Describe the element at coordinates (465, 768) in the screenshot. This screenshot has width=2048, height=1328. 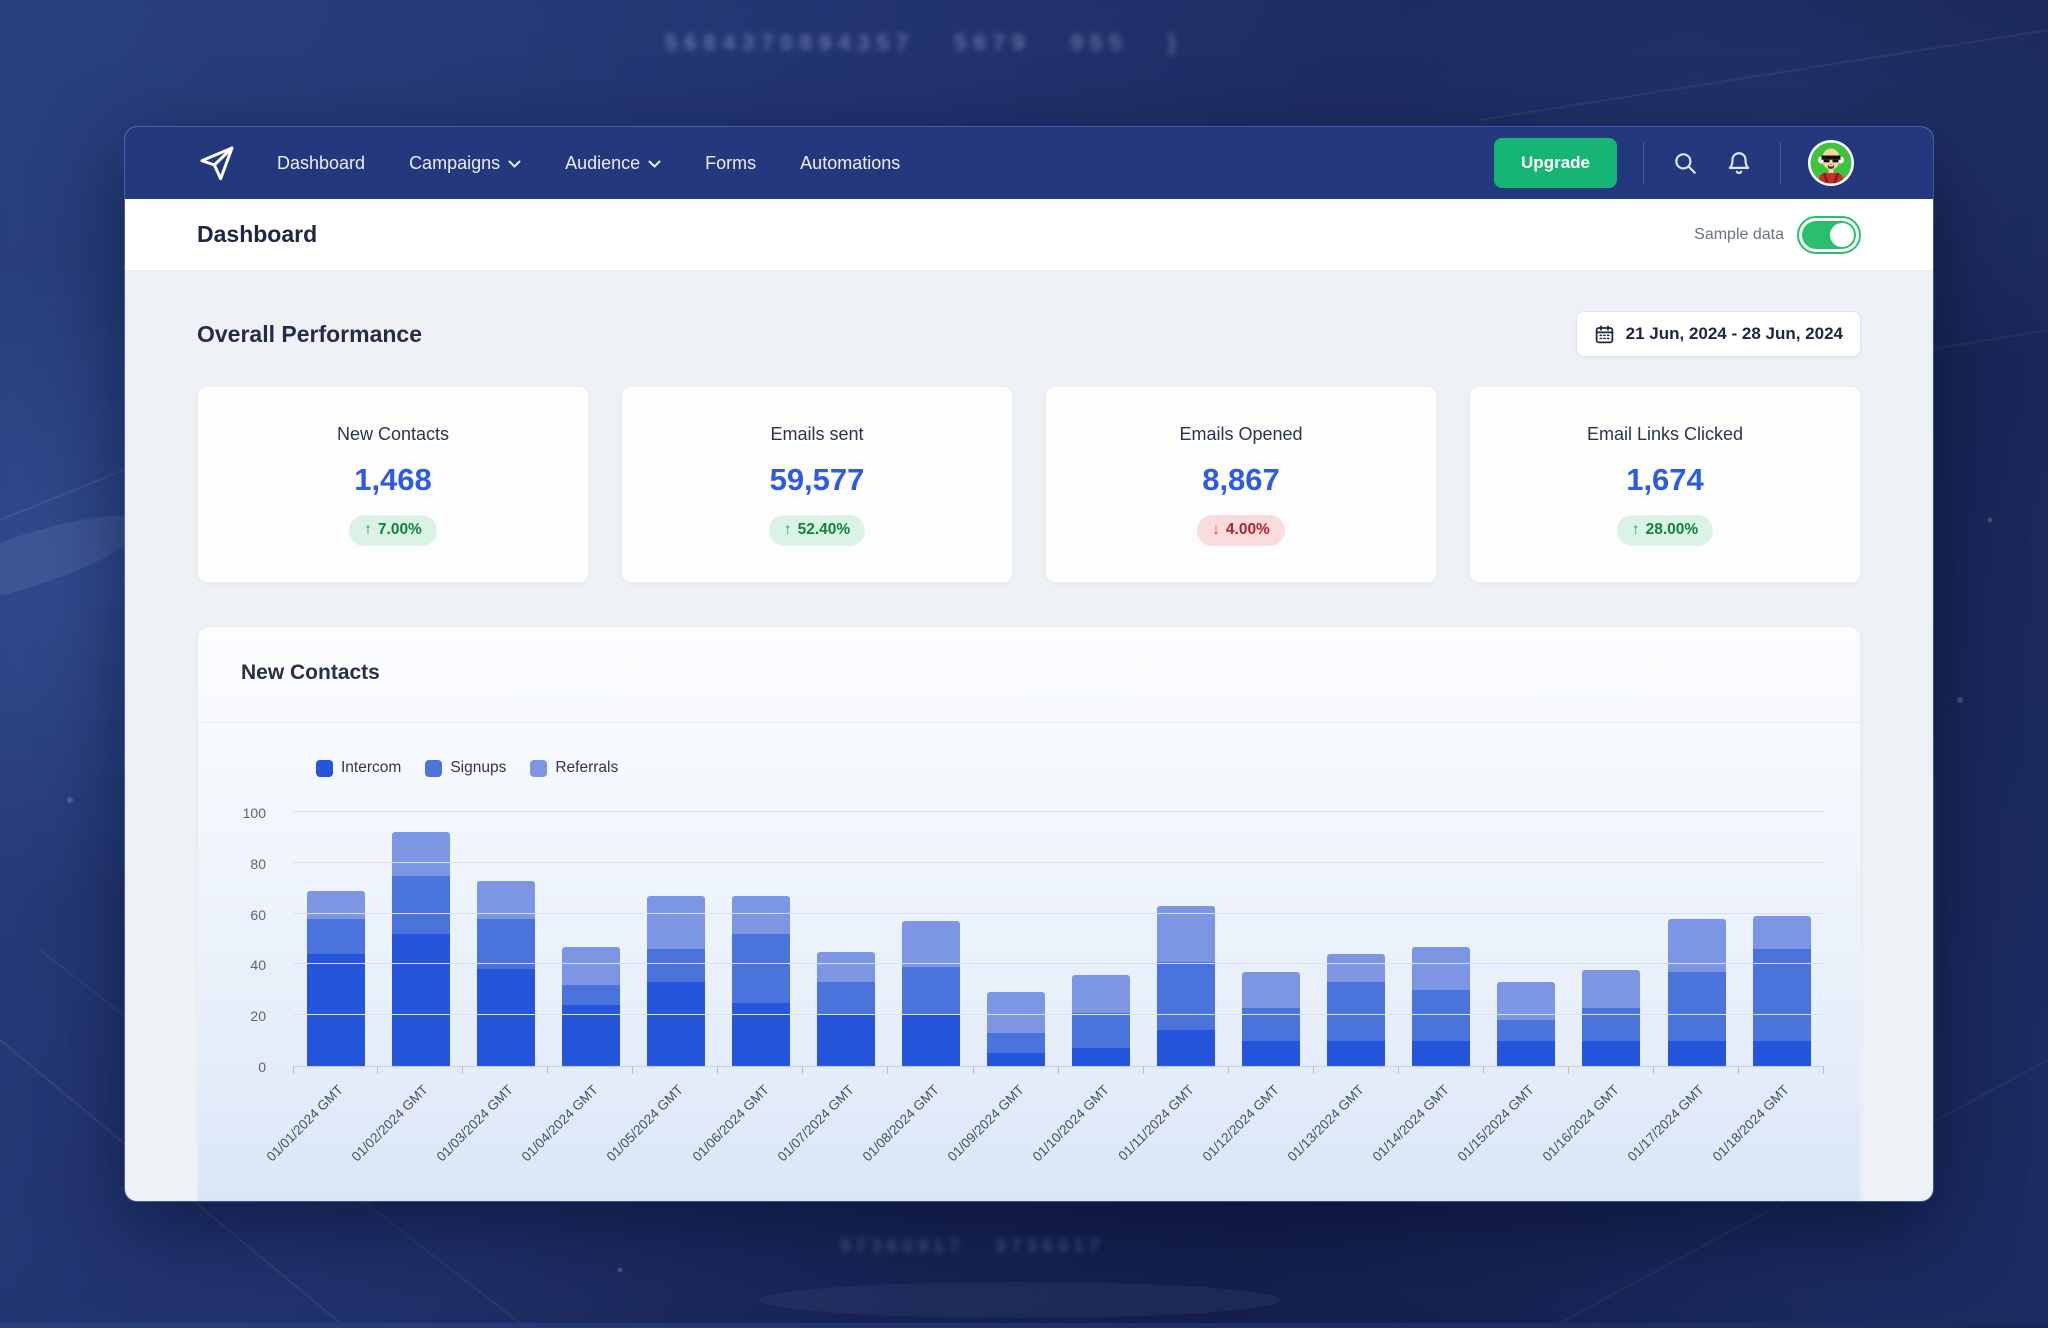
I see `legend-item-signups: Signups` at that location.